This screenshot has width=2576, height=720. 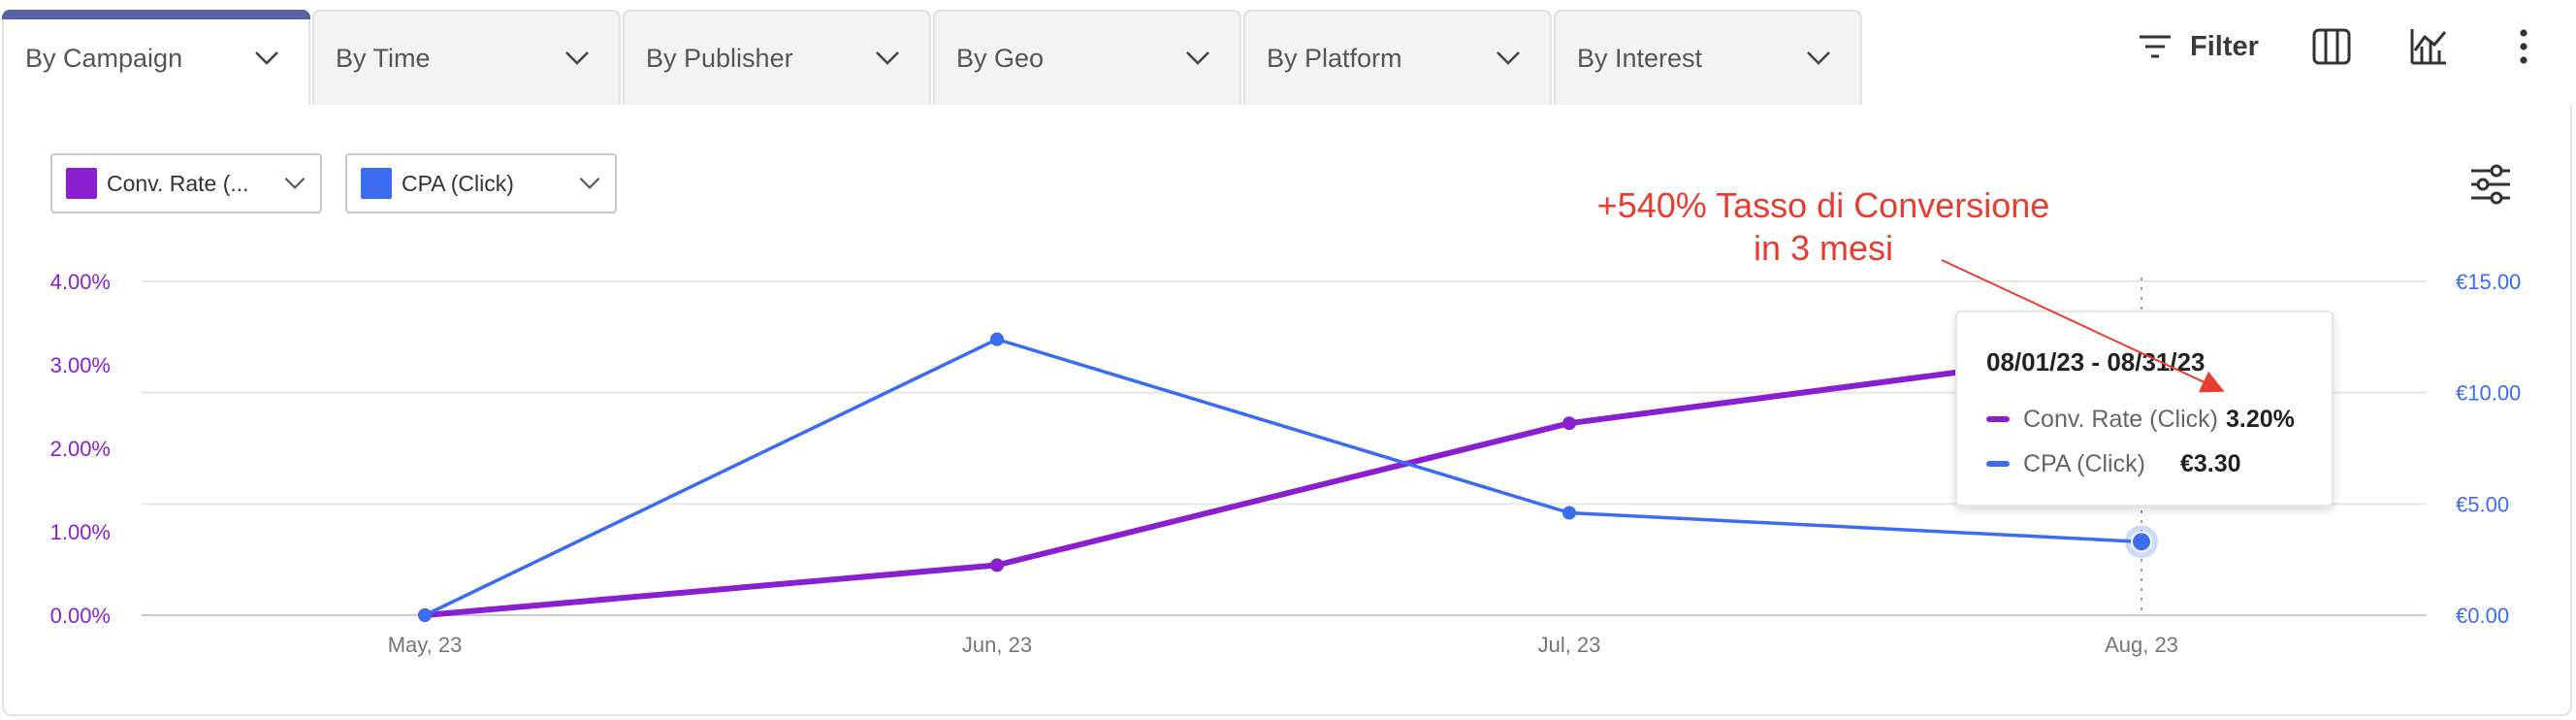 I want to click on sliders-icon, so click(x=2490, y=184).